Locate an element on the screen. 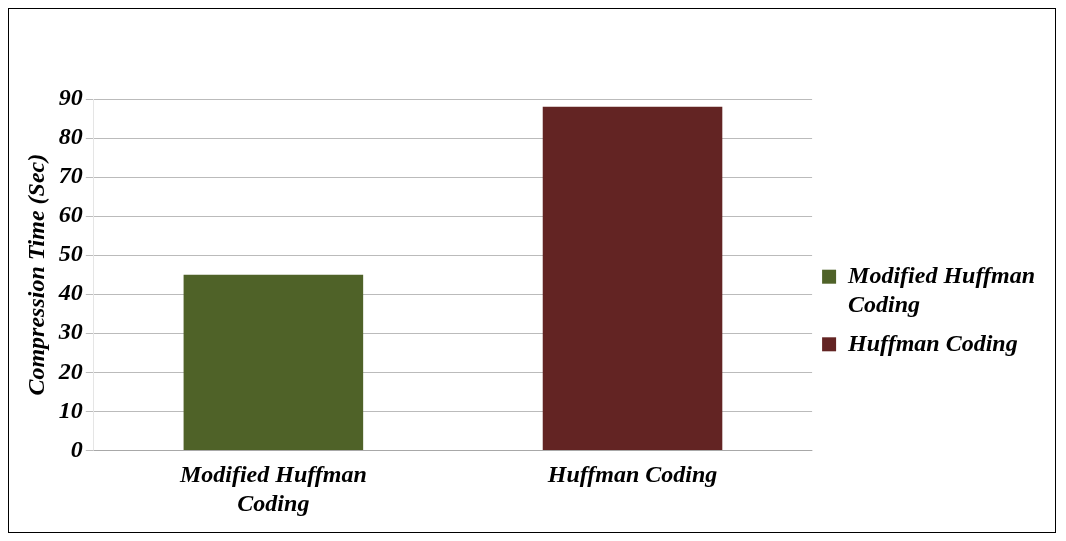 The height and width of the screenshot is (541, 1066). legend-label: Modified Huffman Coding is located at coordinates (941, 289).